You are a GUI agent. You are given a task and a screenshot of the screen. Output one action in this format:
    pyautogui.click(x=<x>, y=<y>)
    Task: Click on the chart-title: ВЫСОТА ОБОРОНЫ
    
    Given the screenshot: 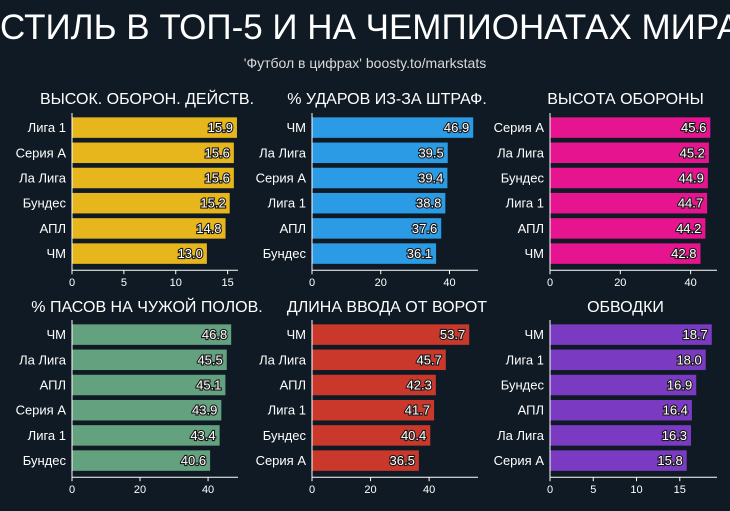 What is the action you would take?
    pyautogui.click(x=625, y=99)
    